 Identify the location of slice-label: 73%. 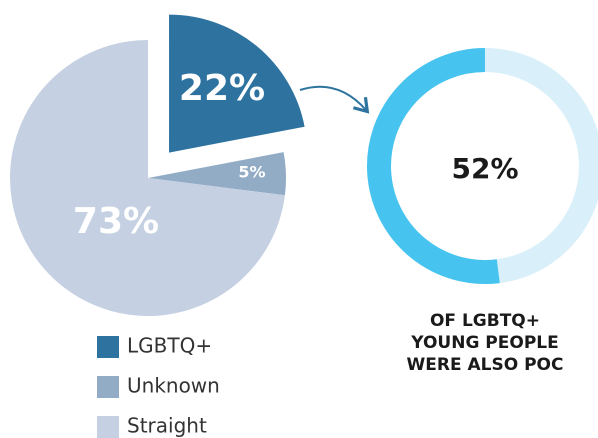
(116, 221).